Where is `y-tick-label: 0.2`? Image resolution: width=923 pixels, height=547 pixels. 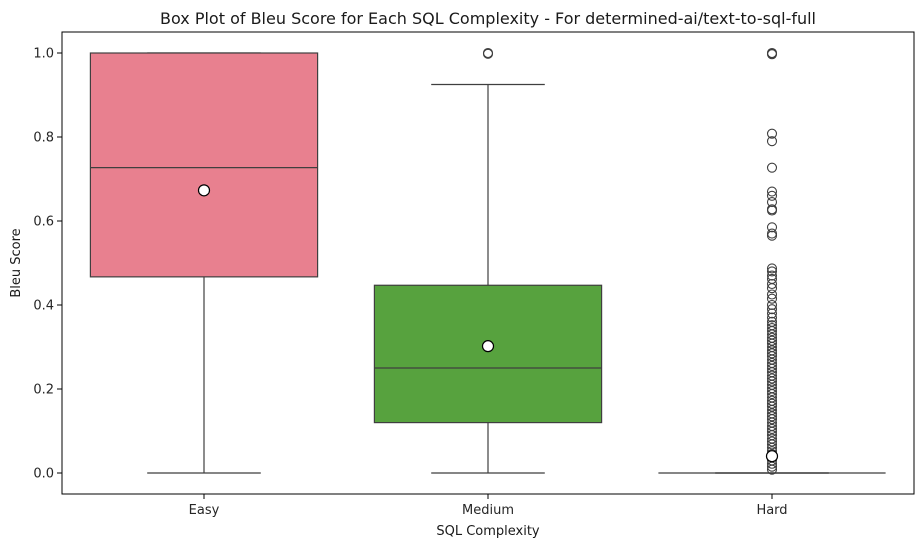 y-tick-label: 0.2 is located at coordinates (43, 390).